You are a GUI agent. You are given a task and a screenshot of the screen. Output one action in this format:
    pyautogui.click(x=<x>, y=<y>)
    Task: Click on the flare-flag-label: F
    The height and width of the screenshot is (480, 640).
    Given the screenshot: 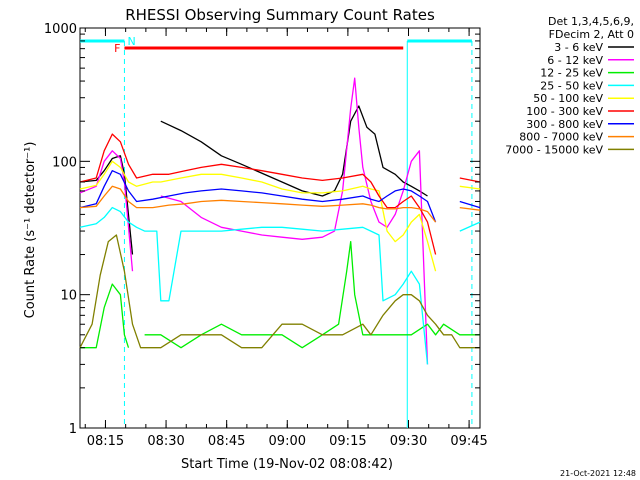 What is the action you would take?
    pyautogui.click(x=117, y=48)
    